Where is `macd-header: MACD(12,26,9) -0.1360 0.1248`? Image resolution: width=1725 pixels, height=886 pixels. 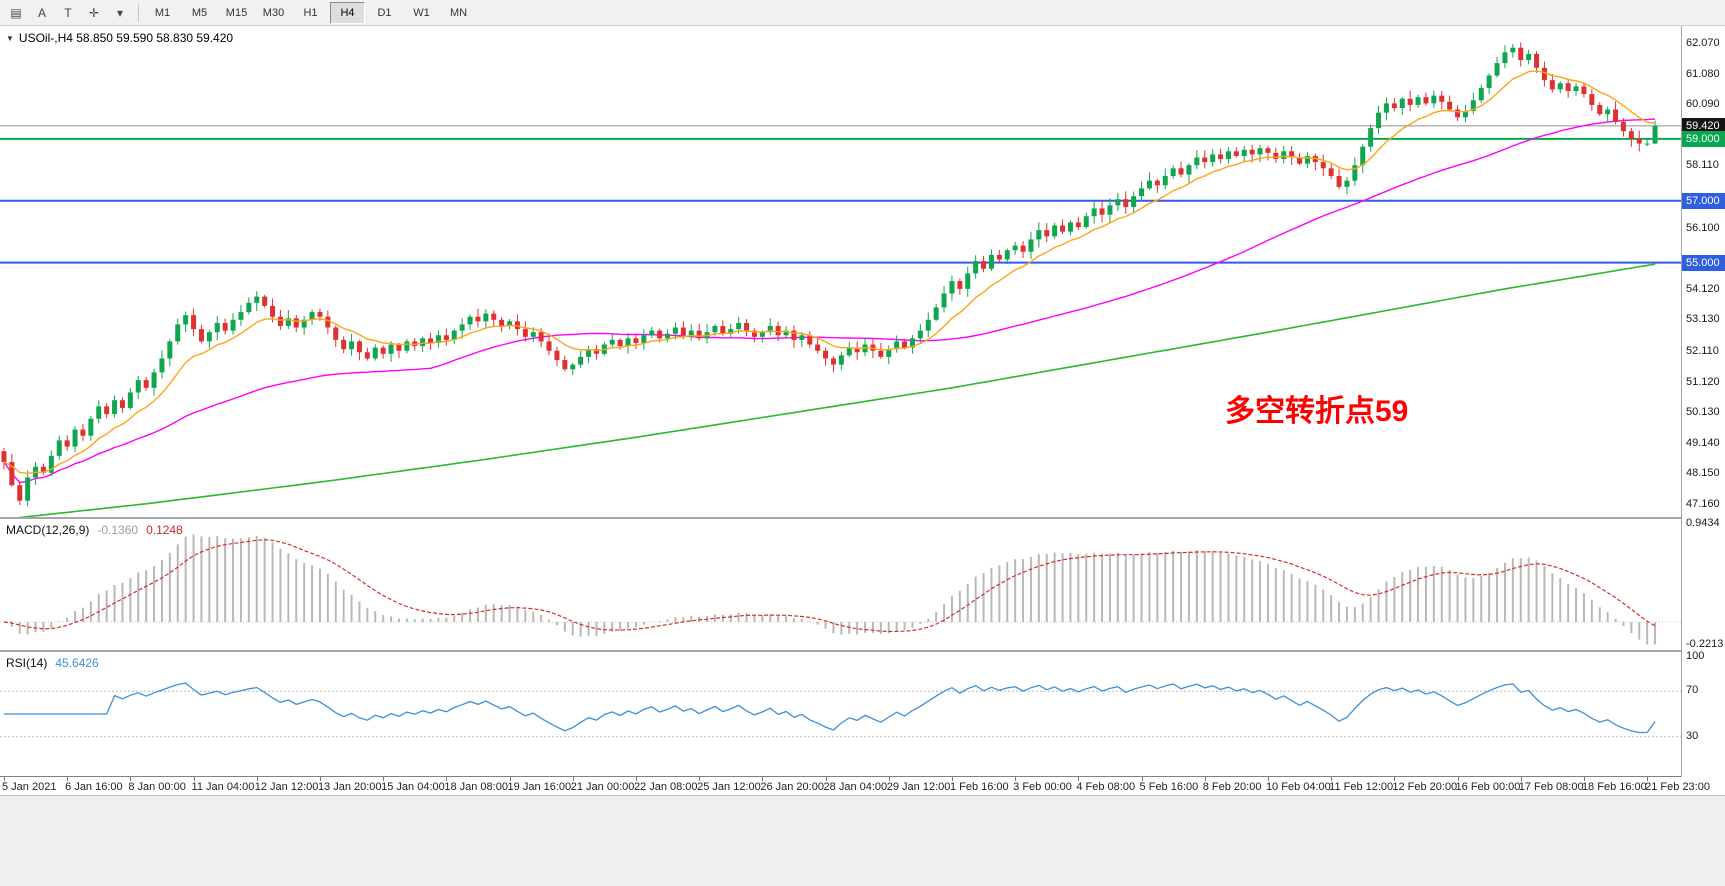 macd-header: MACD(12,26,9) -0.1360 0.1248 is located at coordinates (94, 530).